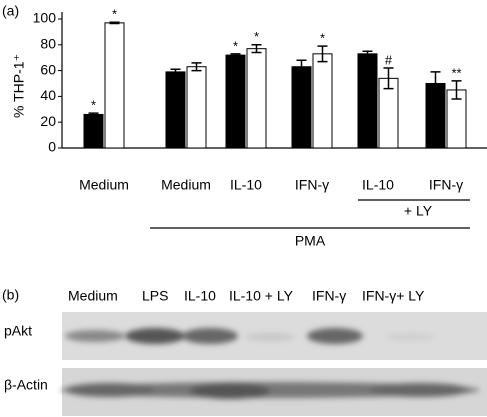 Image resolution: width=487 pixels, height=417 pixels. I want to click on blot-row-label: β-Actin, so click(26, 385).